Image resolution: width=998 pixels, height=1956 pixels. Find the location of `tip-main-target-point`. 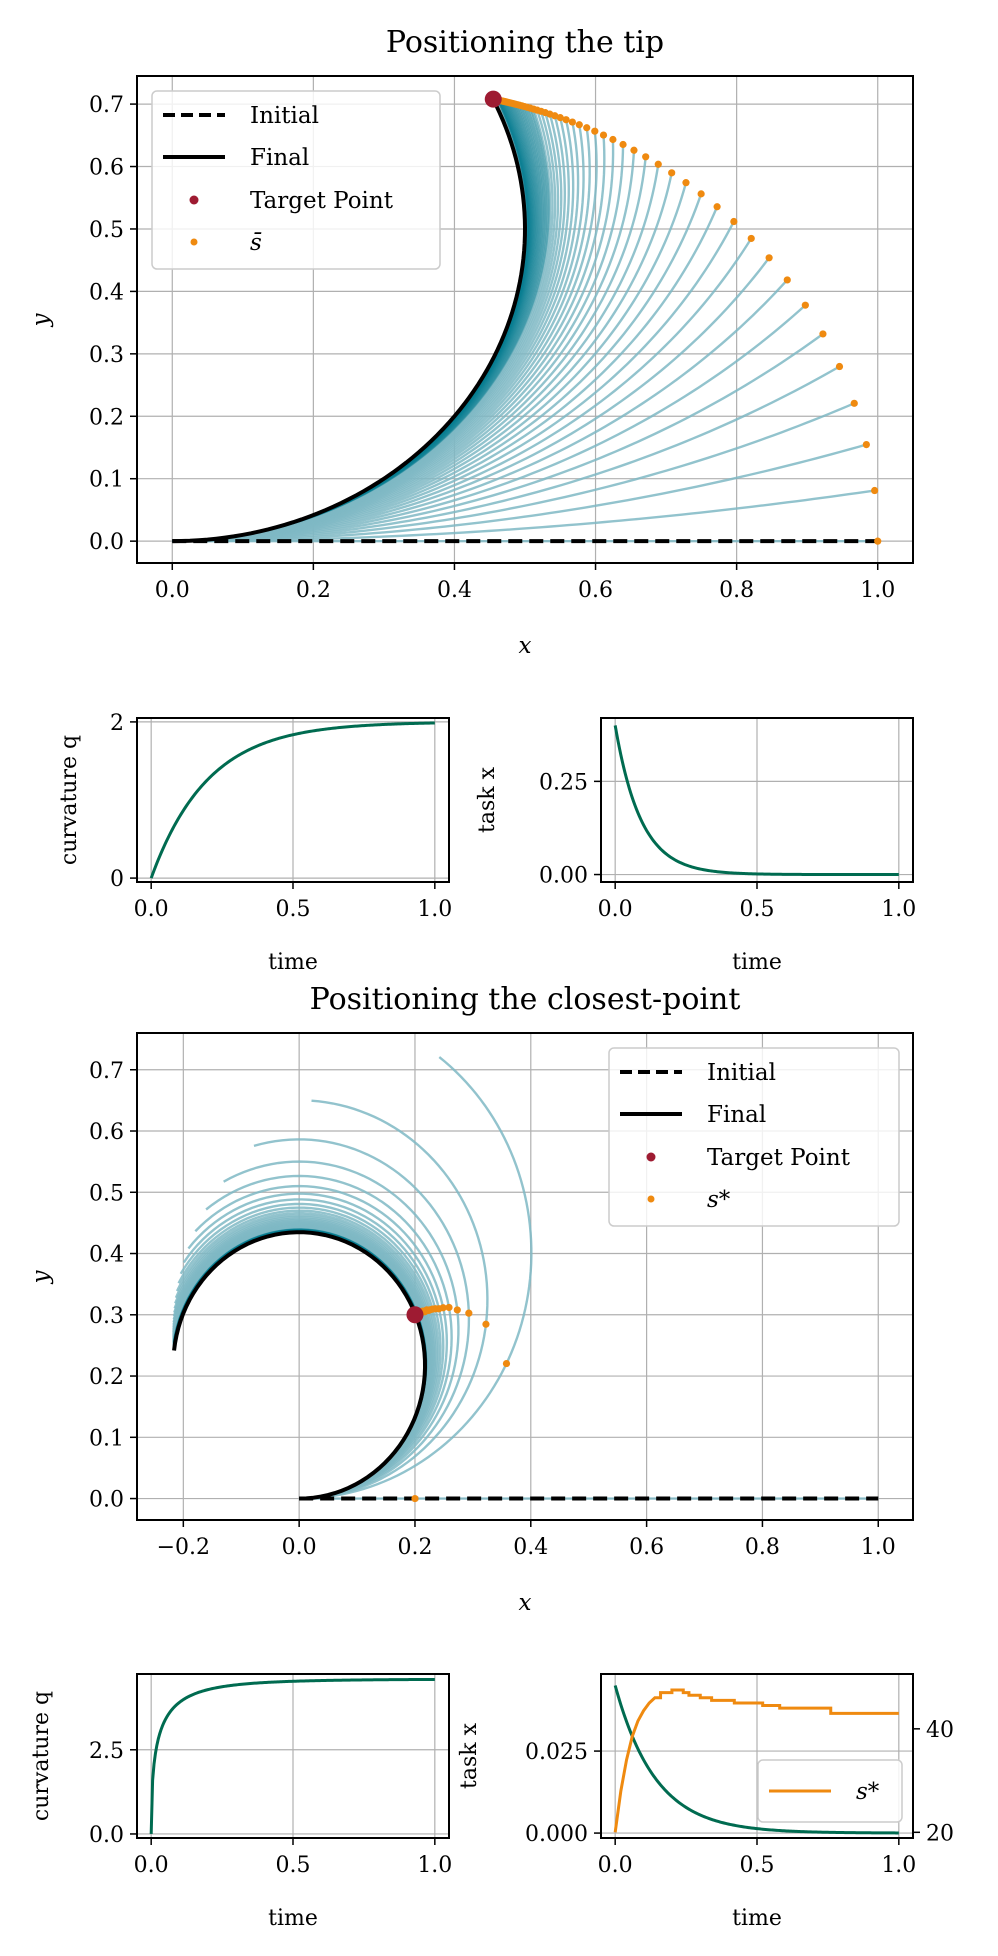

tip-main-target-point is located at coordinates (493, 99).